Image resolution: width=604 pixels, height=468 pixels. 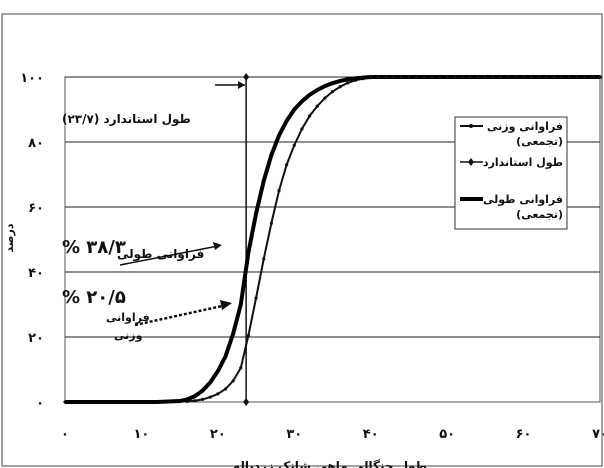 What do you see at coordinates (471, 162) in the screenshot?
I see `legend-standard-swatch-marker` at bounding box center [471, 162].